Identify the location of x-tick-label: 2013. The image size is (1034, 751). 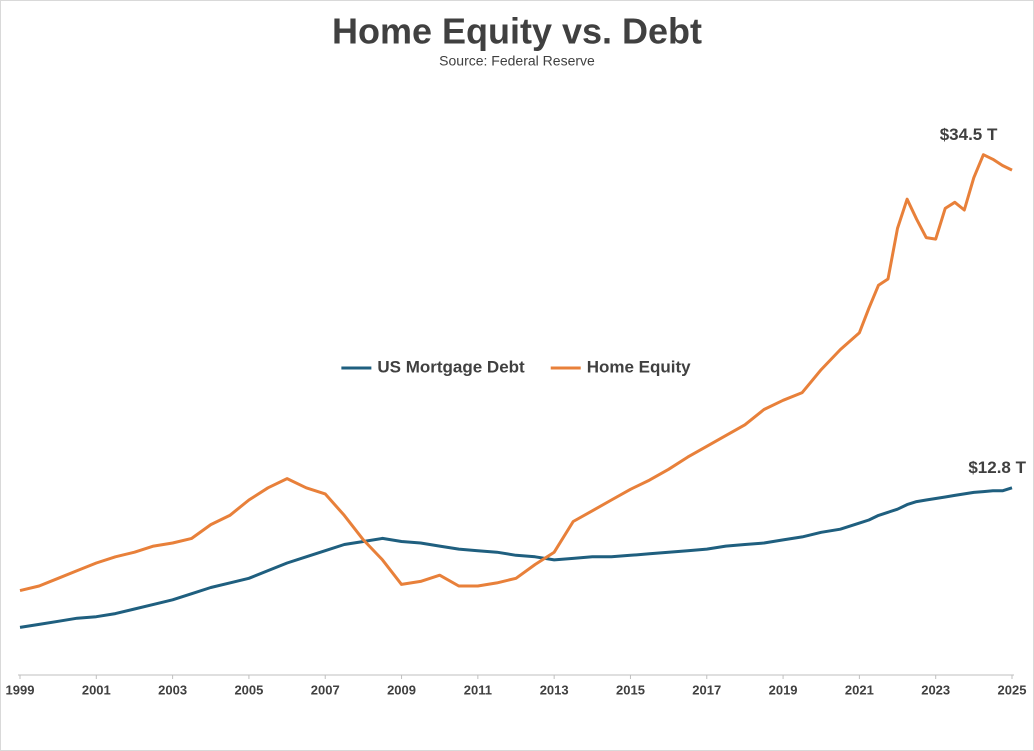
(554, 689).